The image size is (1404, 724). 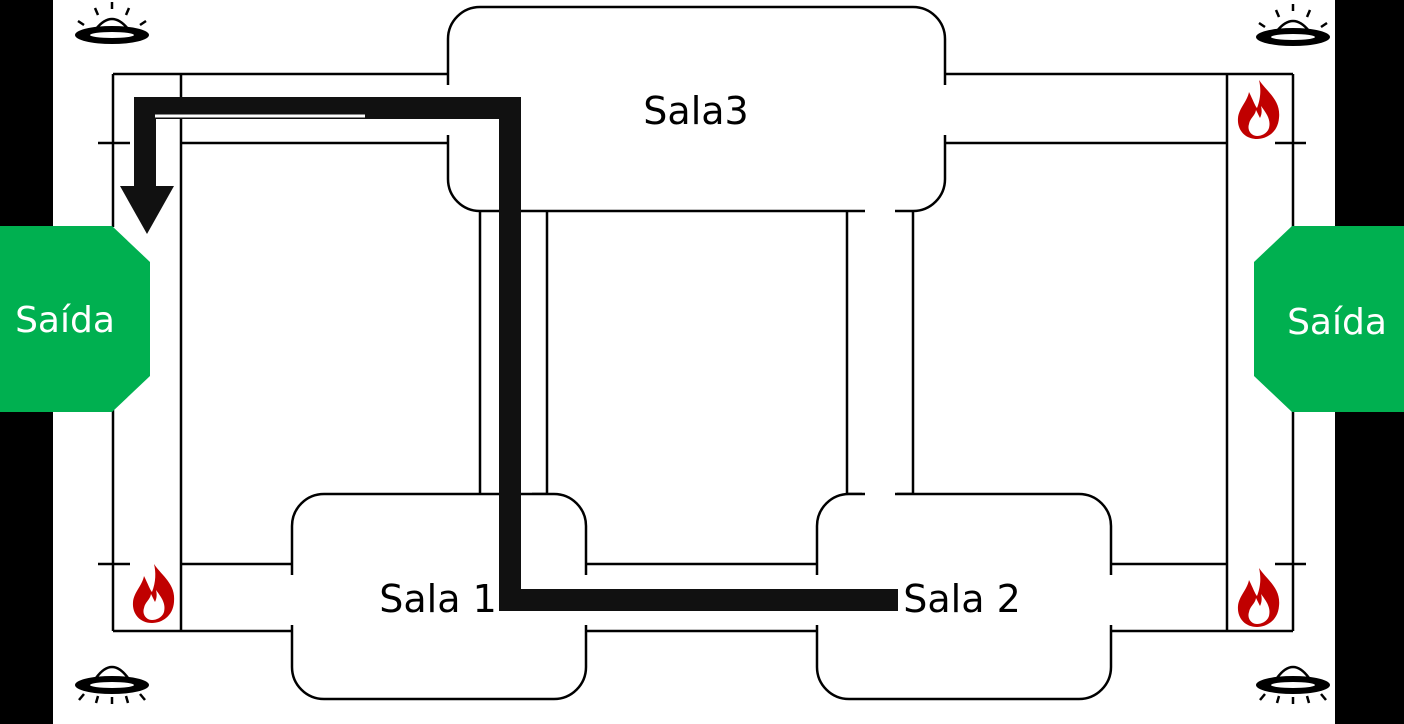 What do you see at coordinates (438, 599) in the screenshot?
I see `room-label-sala1: Sala 1` at bounding box center [438, 599].